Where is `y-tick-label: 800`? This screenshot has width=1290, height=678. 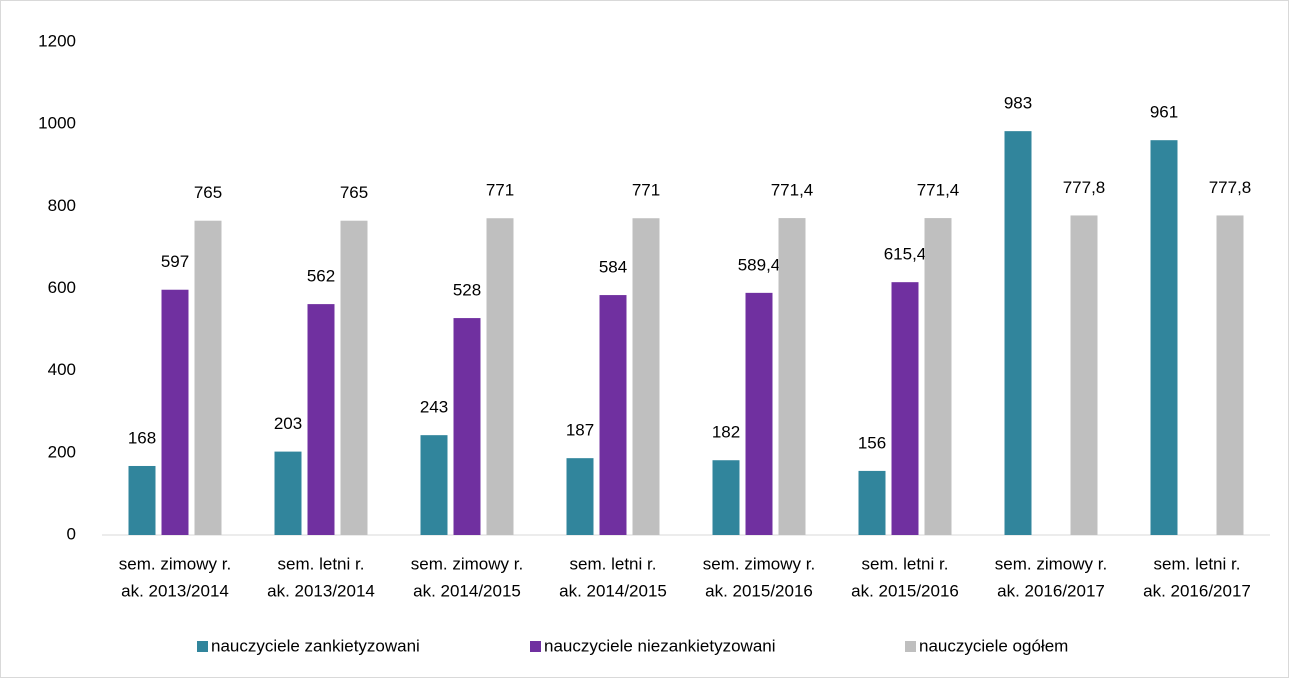
y-tick-label: 800 is located at coordinates (62, 205).